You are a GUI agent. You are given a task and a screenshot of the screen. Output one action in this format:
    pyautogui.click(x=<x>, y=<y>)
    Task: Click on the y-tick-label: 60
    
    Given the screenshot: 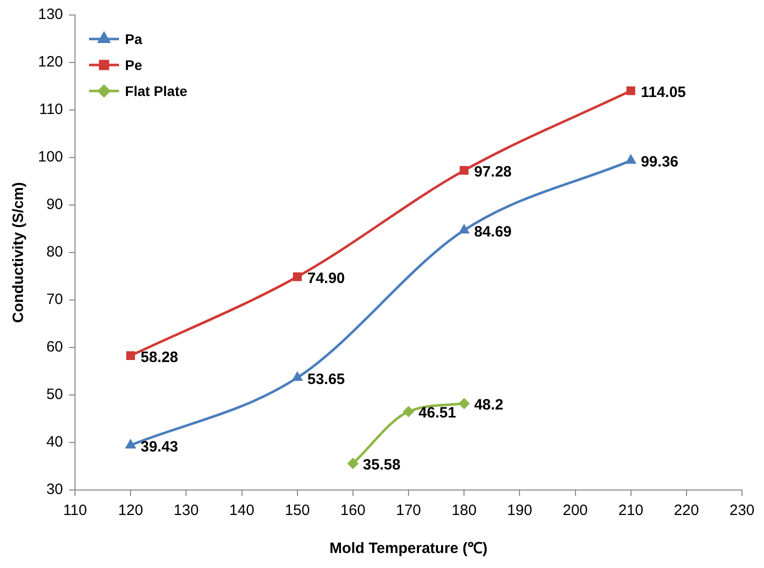 What is the action you would take?
    pyautogui.click(x=55, y=347)
    